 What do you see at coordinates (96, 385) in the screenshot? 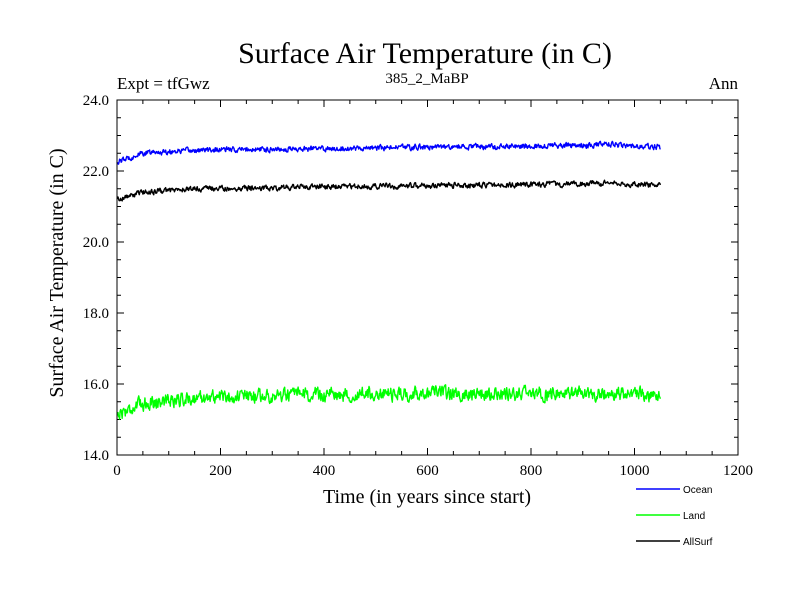
I see `y-tick-label: 16.0` at bounding box center [96, 385].